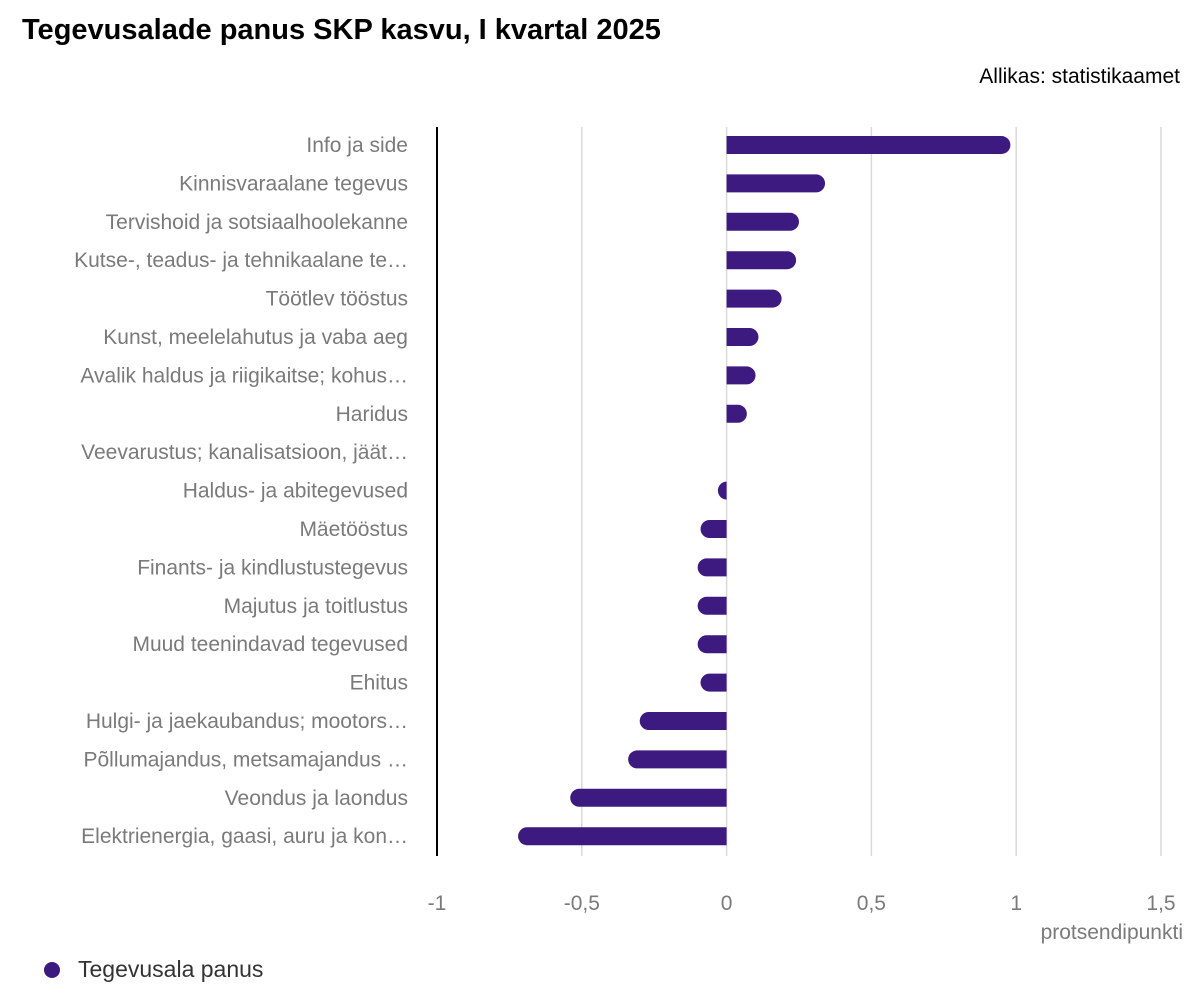 This screenshot has height=1000, width=1200. Describe the element at coordinates (379, 683) in the screenshot. I see `category-label: Ehitus` at that location.